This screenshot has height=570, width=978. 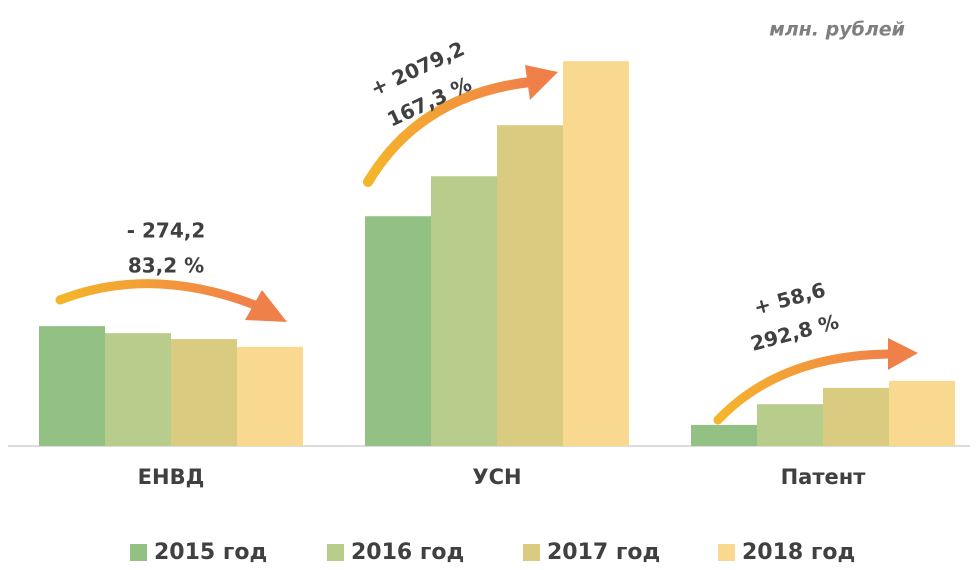 I want to click on annotation: - 274,2, so click(x=166, y=231).